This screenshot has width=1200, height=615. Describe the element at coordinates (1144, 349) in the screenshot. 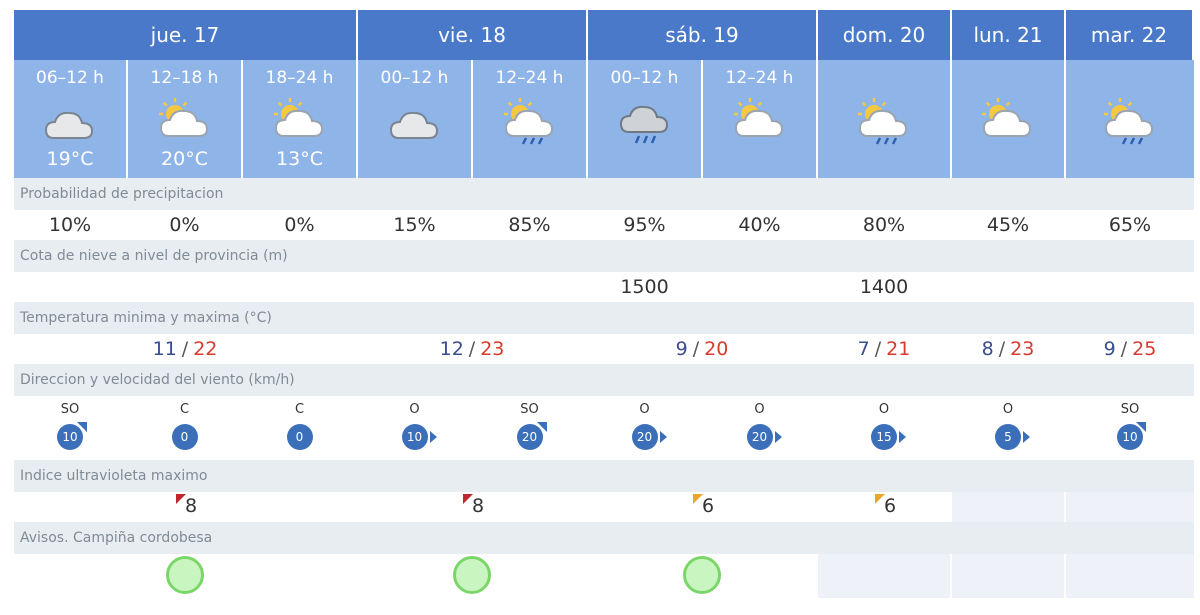

I see `temperature-max: 25` at that location.